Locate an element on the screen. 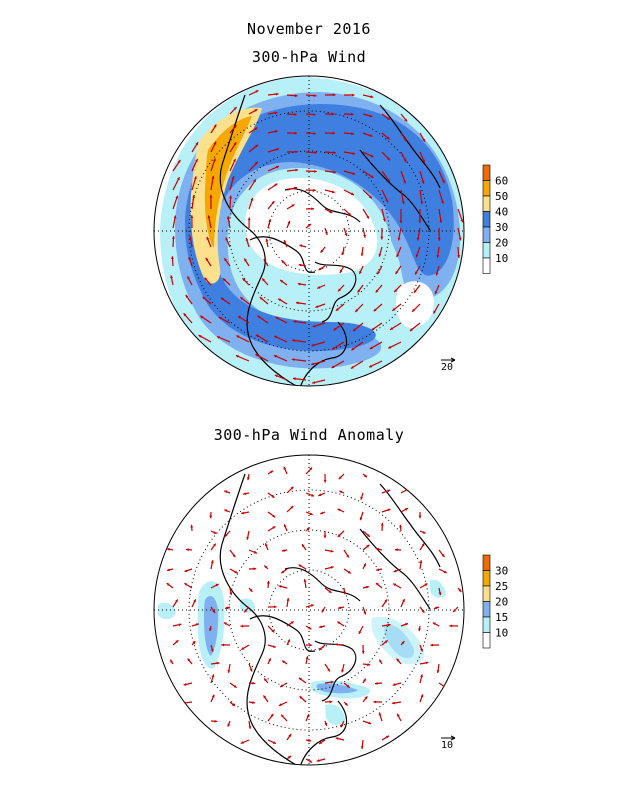  top-legend-label: 60 is located at coordinates (501, 181).